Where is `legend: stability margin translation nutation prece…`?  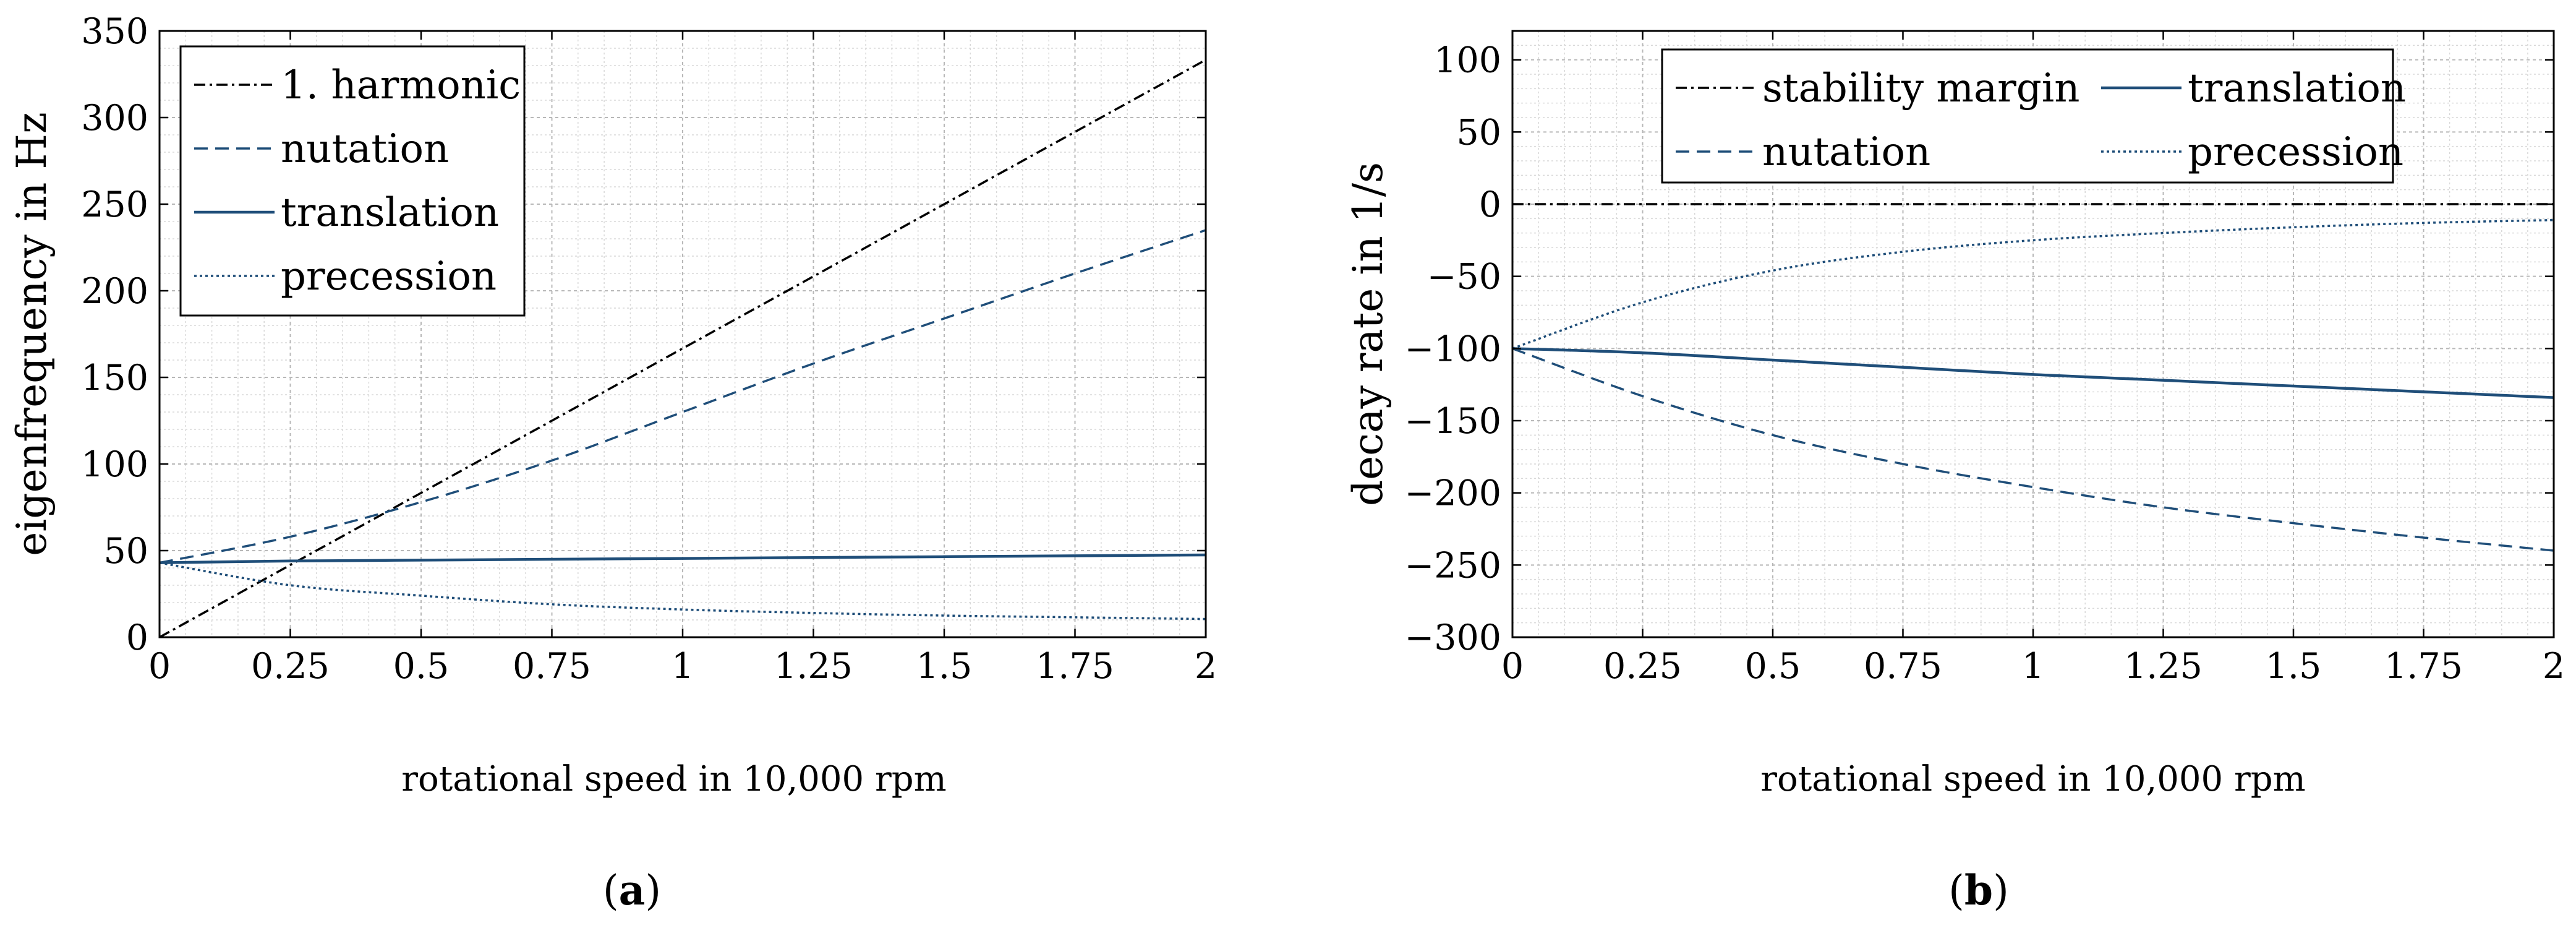
legend: stability margin translation nutation prece… is located at coordinates (2033, 116).